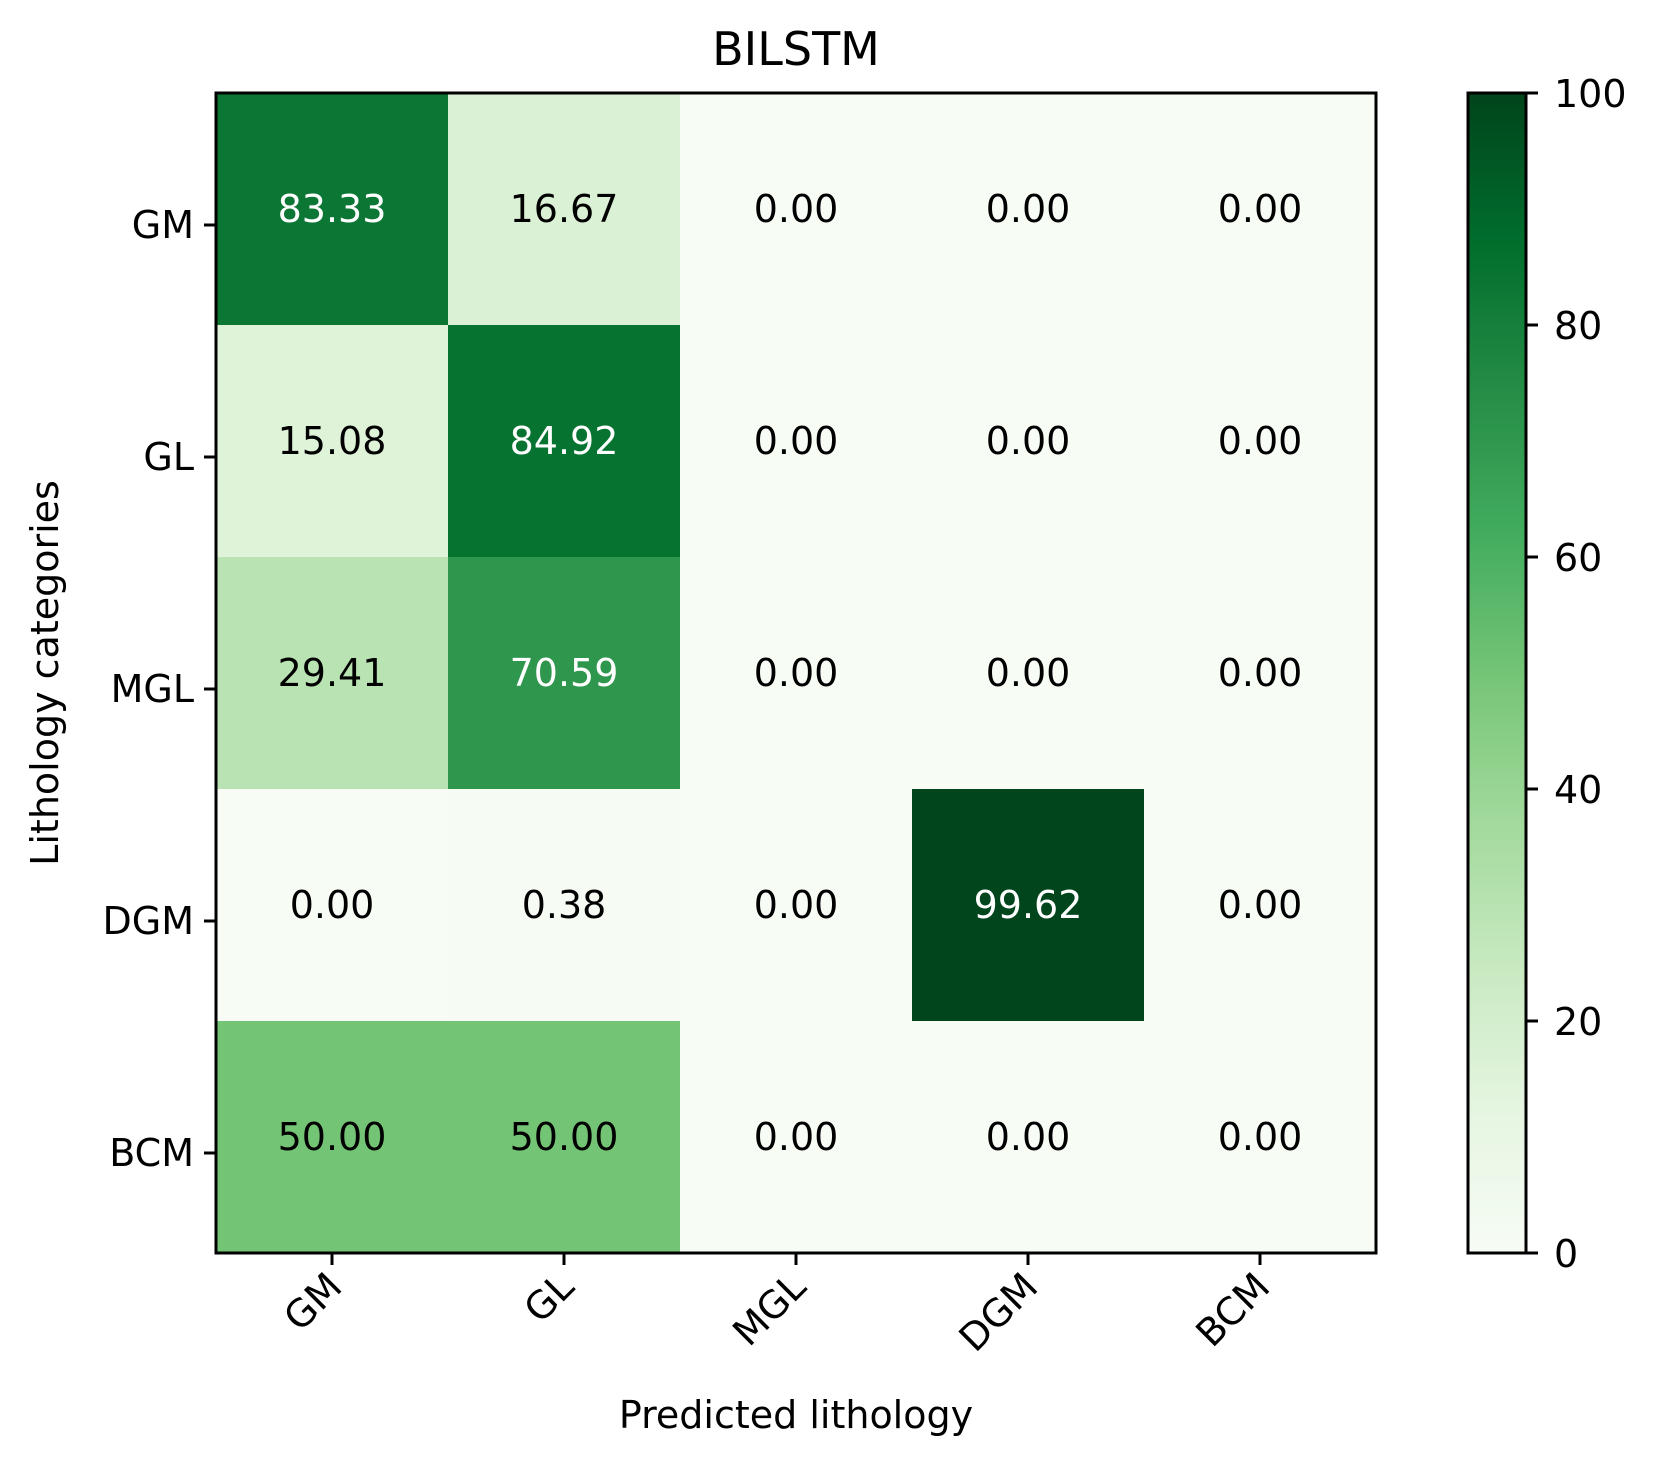  What do you see at coordinates (1590, 94) in the screenshot?
I see `colorbar-tick-label: 100` at bounding box center [1590, 94].